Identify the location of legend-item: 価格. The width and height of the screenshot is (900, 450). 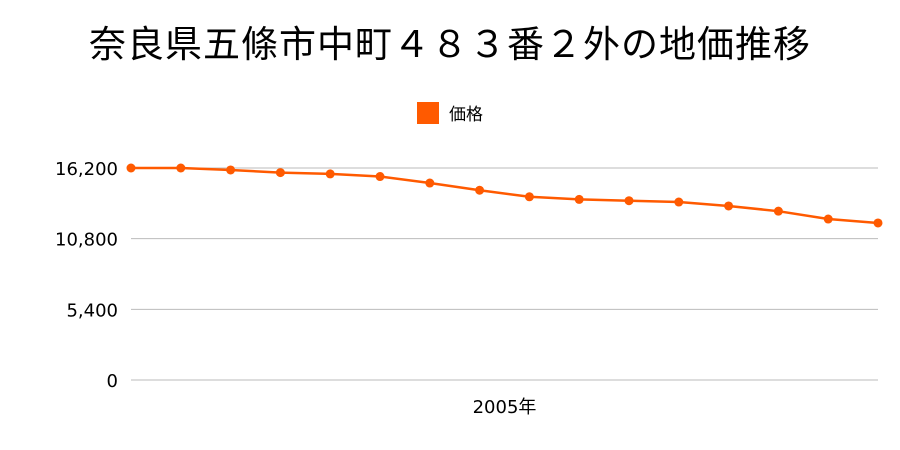
(450, 112).